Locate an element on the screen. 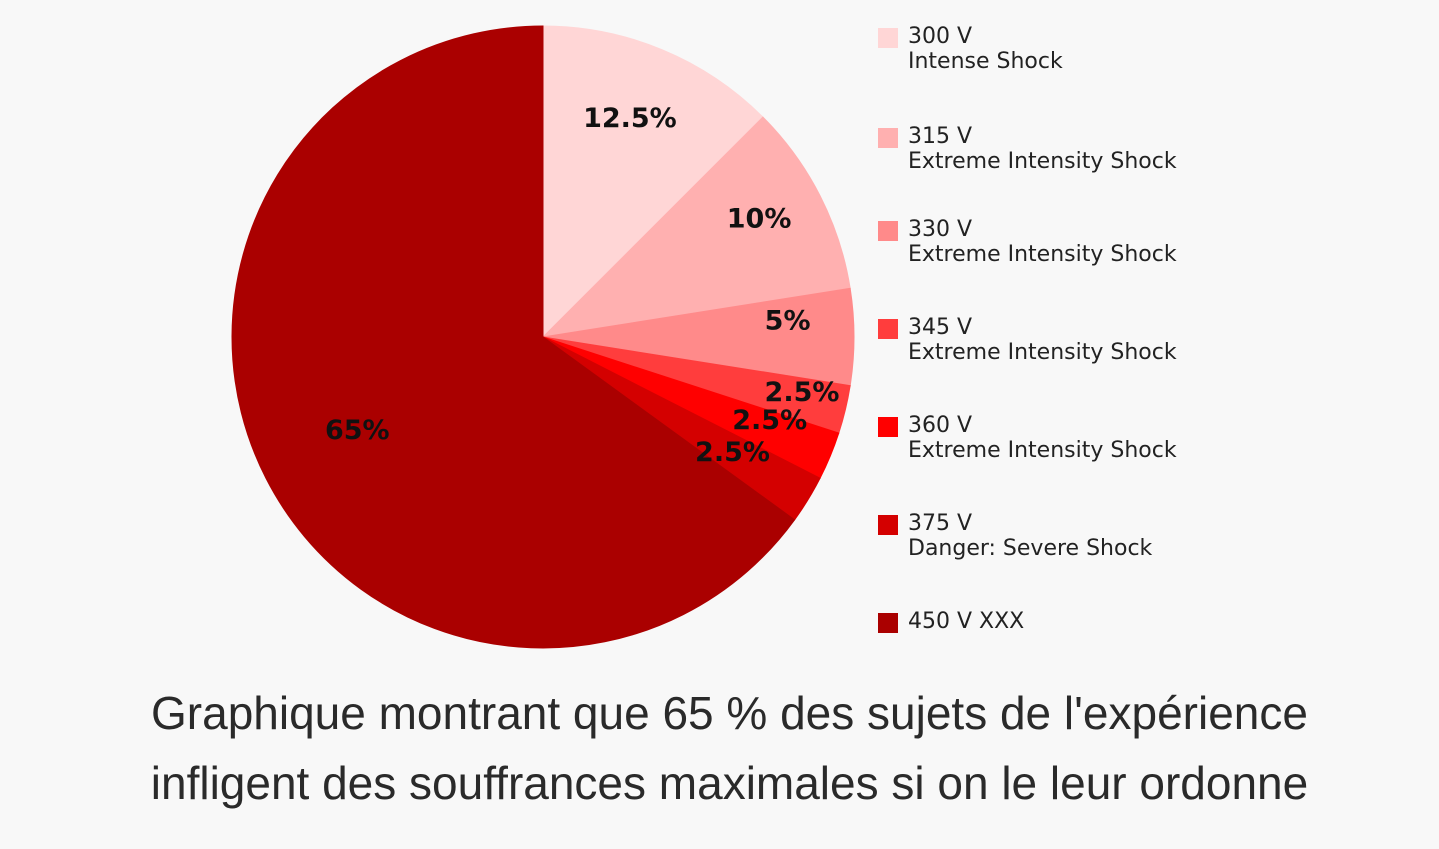  legend-voltage-7: 450 V XXX is located at coordinates (966, 621).